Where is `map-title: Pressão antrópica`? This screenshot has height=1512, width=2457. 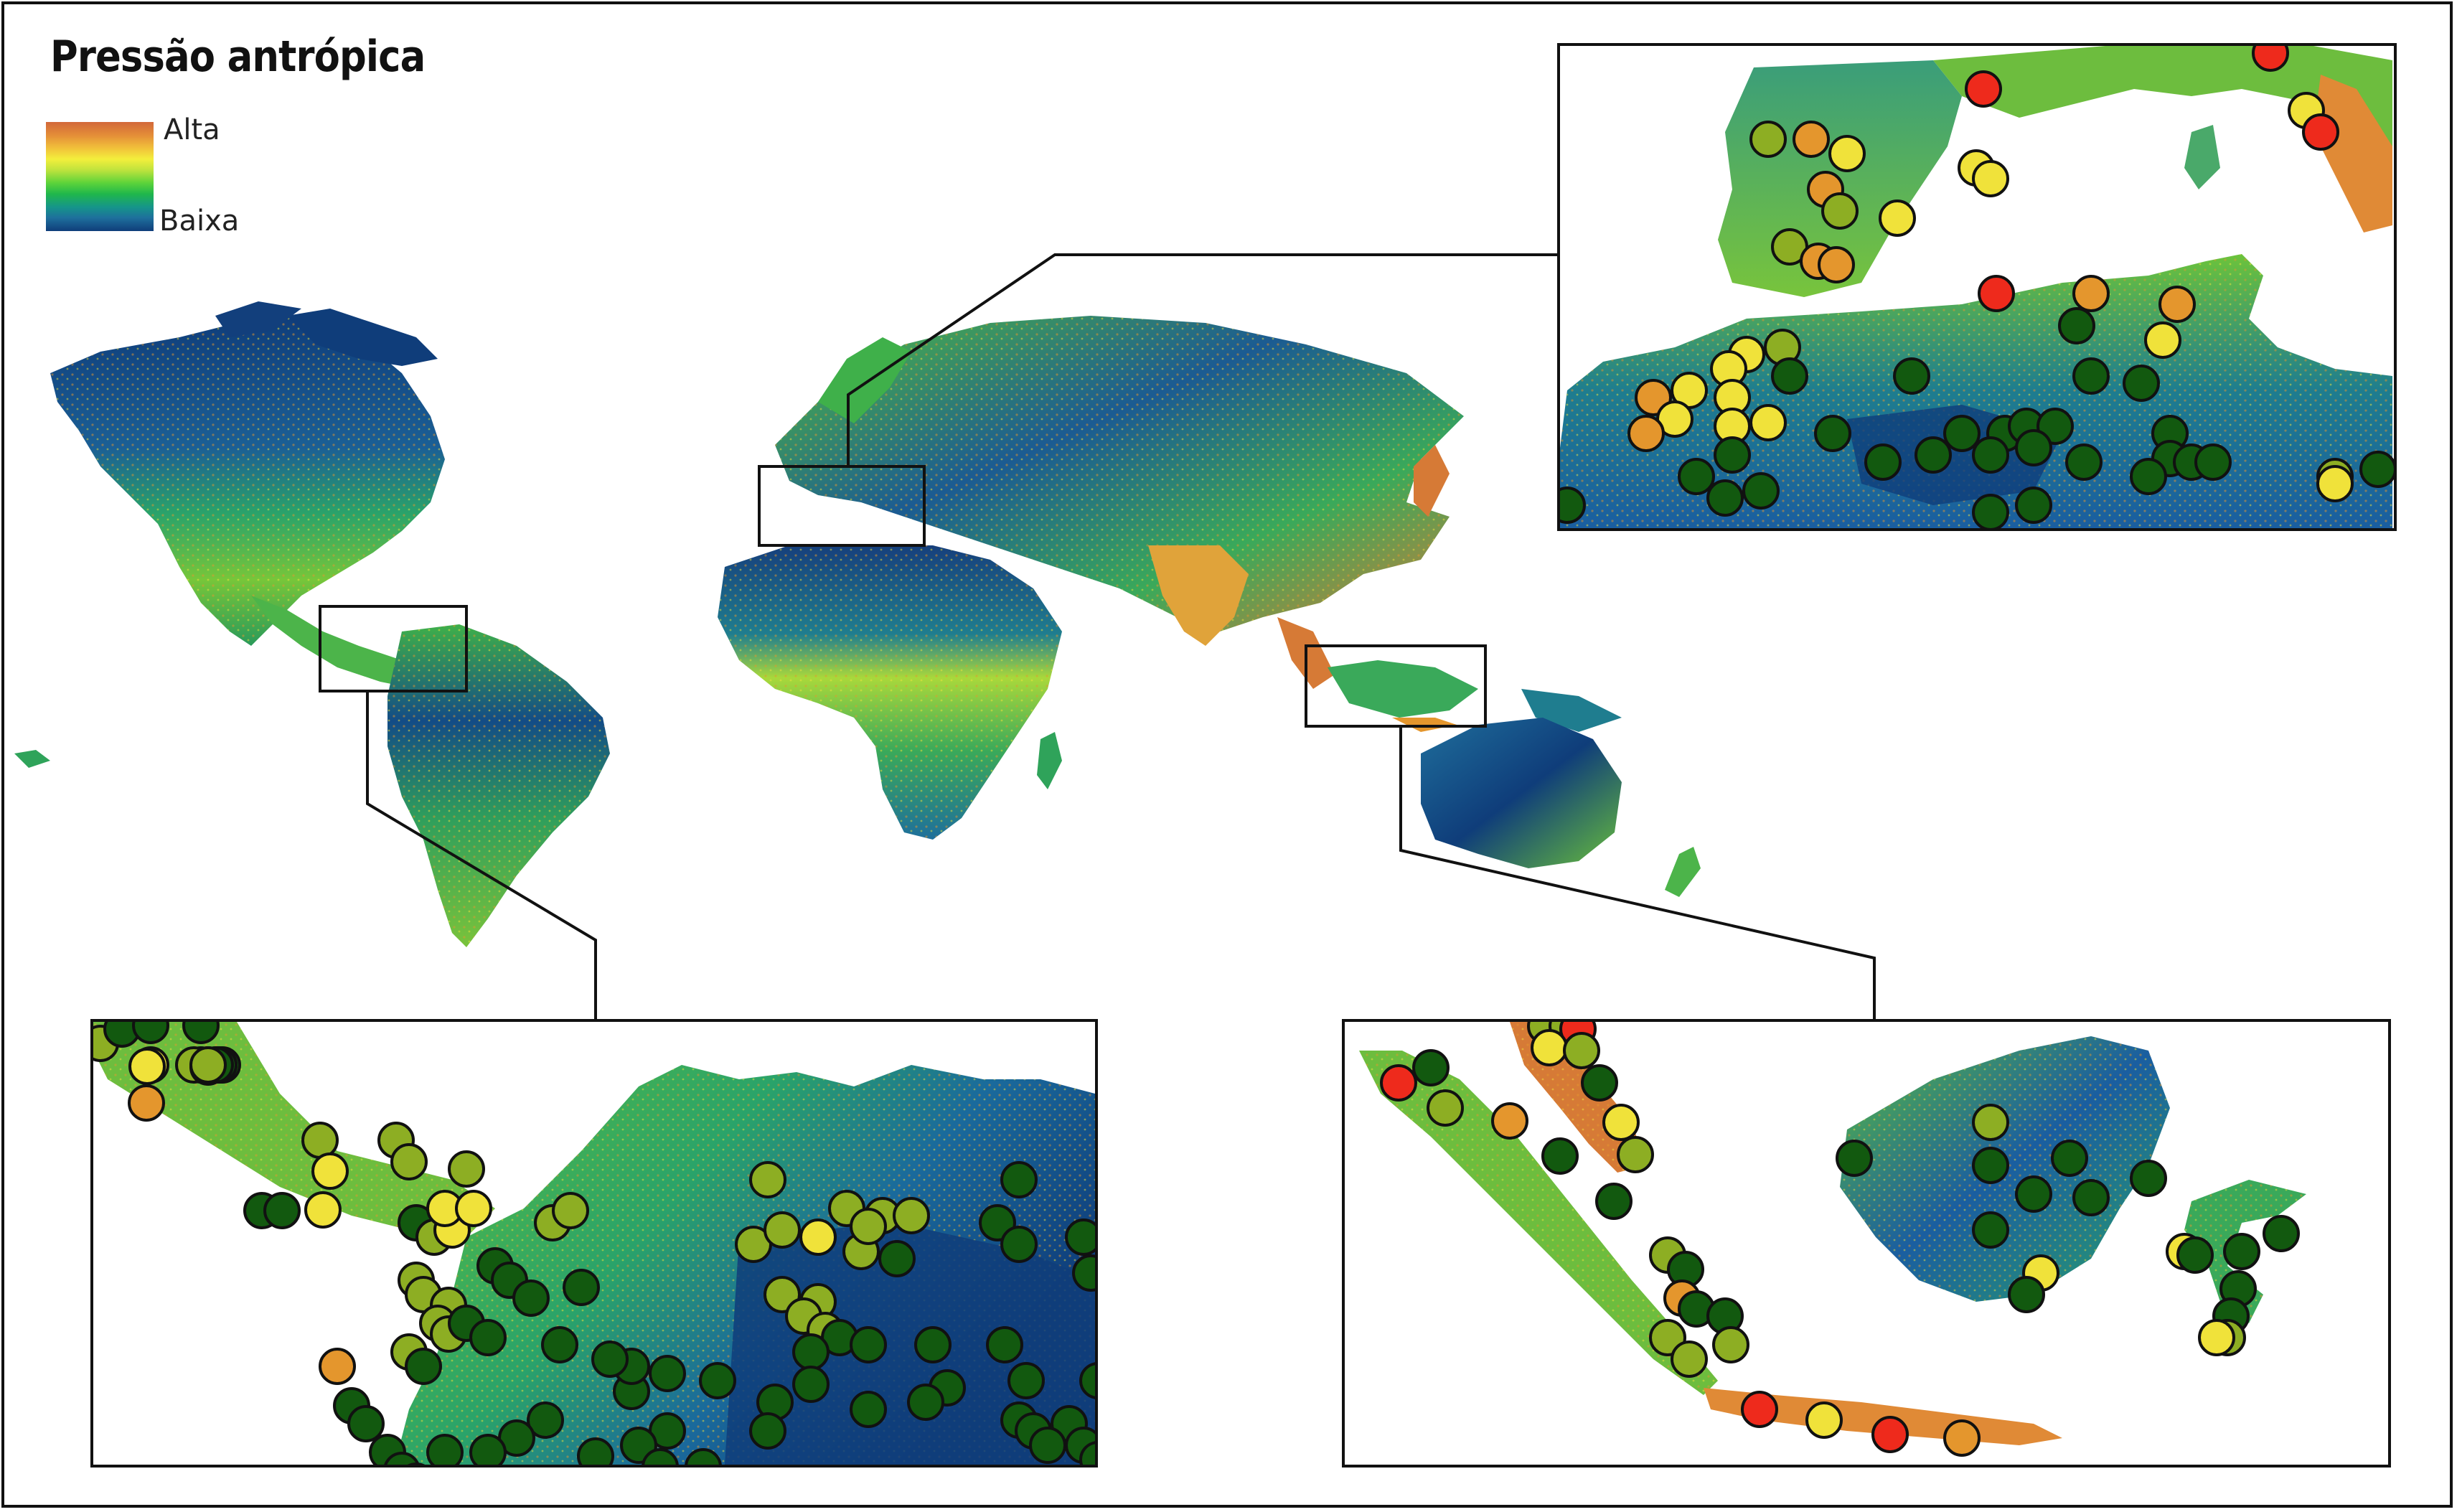
map-title: Pressão antrópica is located at coordinates (238, 57).